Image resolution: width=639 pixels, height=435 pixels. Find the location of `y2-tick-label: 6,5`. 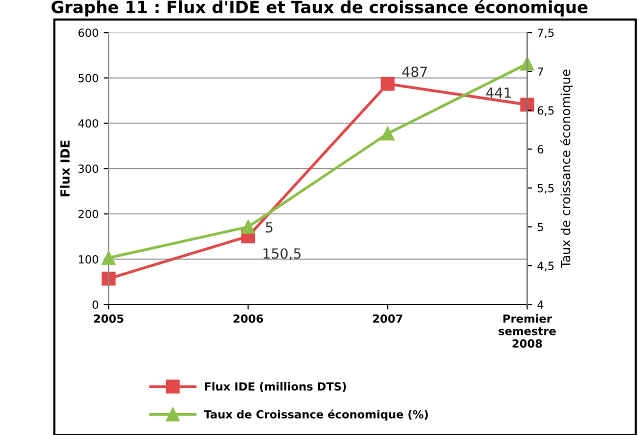

y2-tick-label: 6,5 is located at coordinates (546, 111).